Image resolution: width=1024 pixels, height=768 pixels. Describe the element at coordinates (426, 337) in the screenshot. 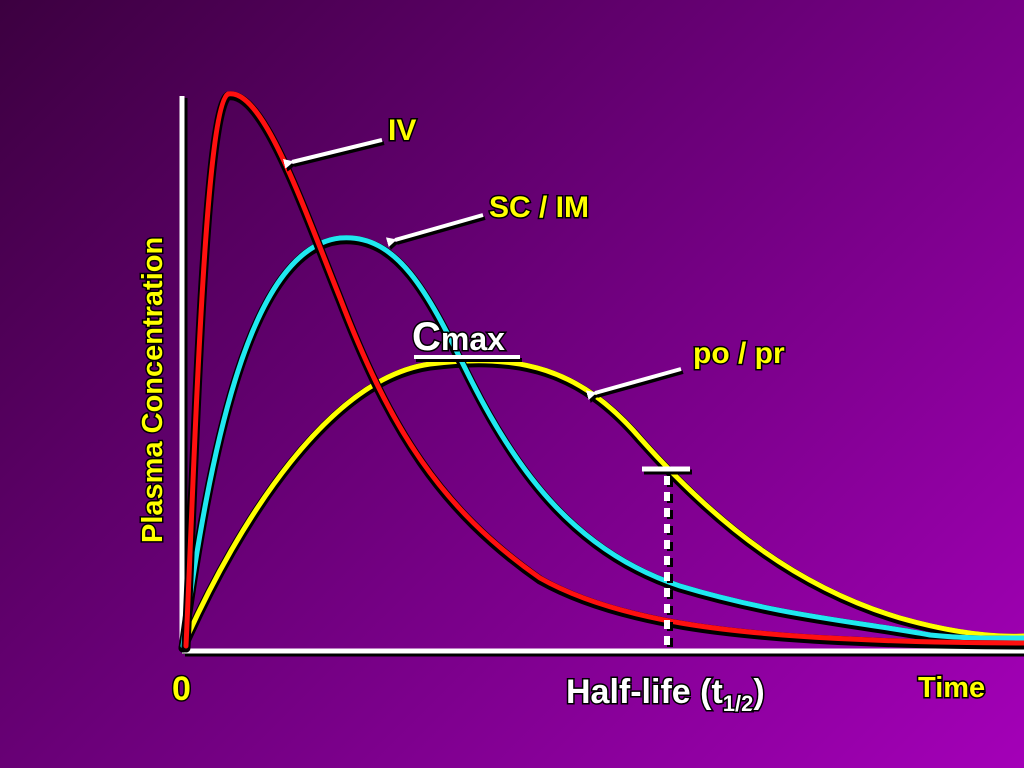

I see `cmax-label-c: C` at that location.